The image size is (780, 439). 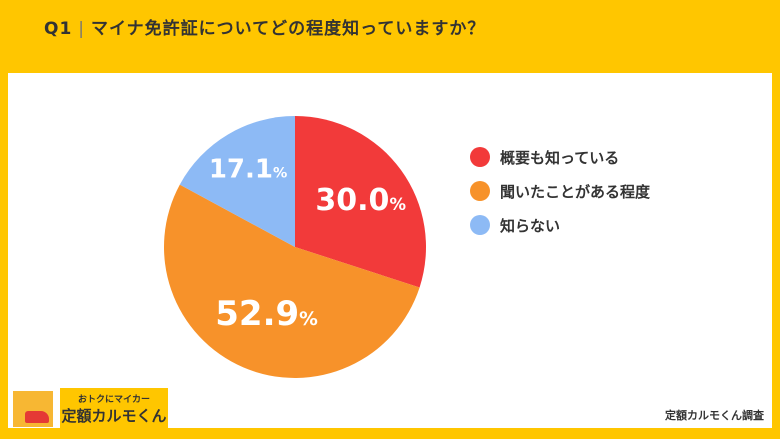 I want to click on data-label: 17.1%, so click(x=248, y=169).